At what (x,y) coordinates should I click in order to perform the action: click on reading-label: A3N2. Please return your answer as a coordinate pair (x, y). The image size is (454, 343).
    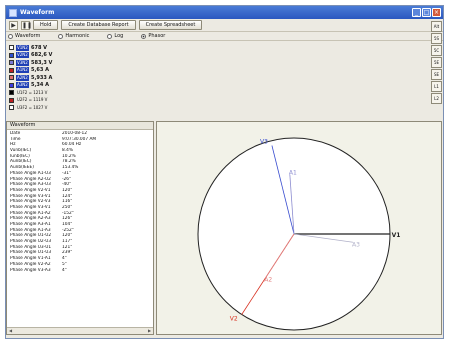
    Looking at the image, I should click on (22, 85).